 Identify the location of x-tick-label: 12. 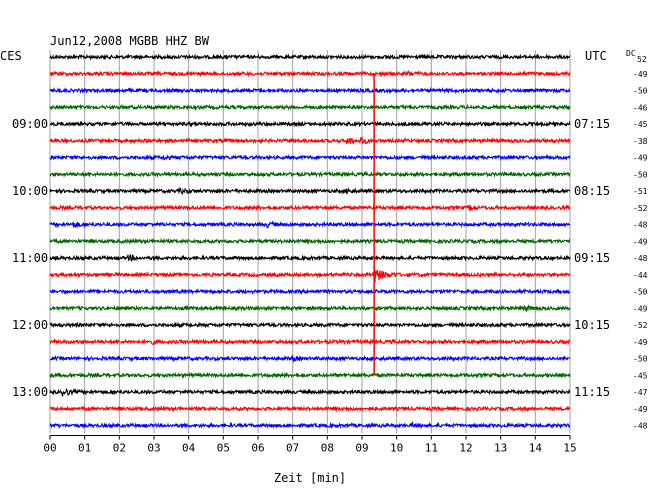
(465, 448).